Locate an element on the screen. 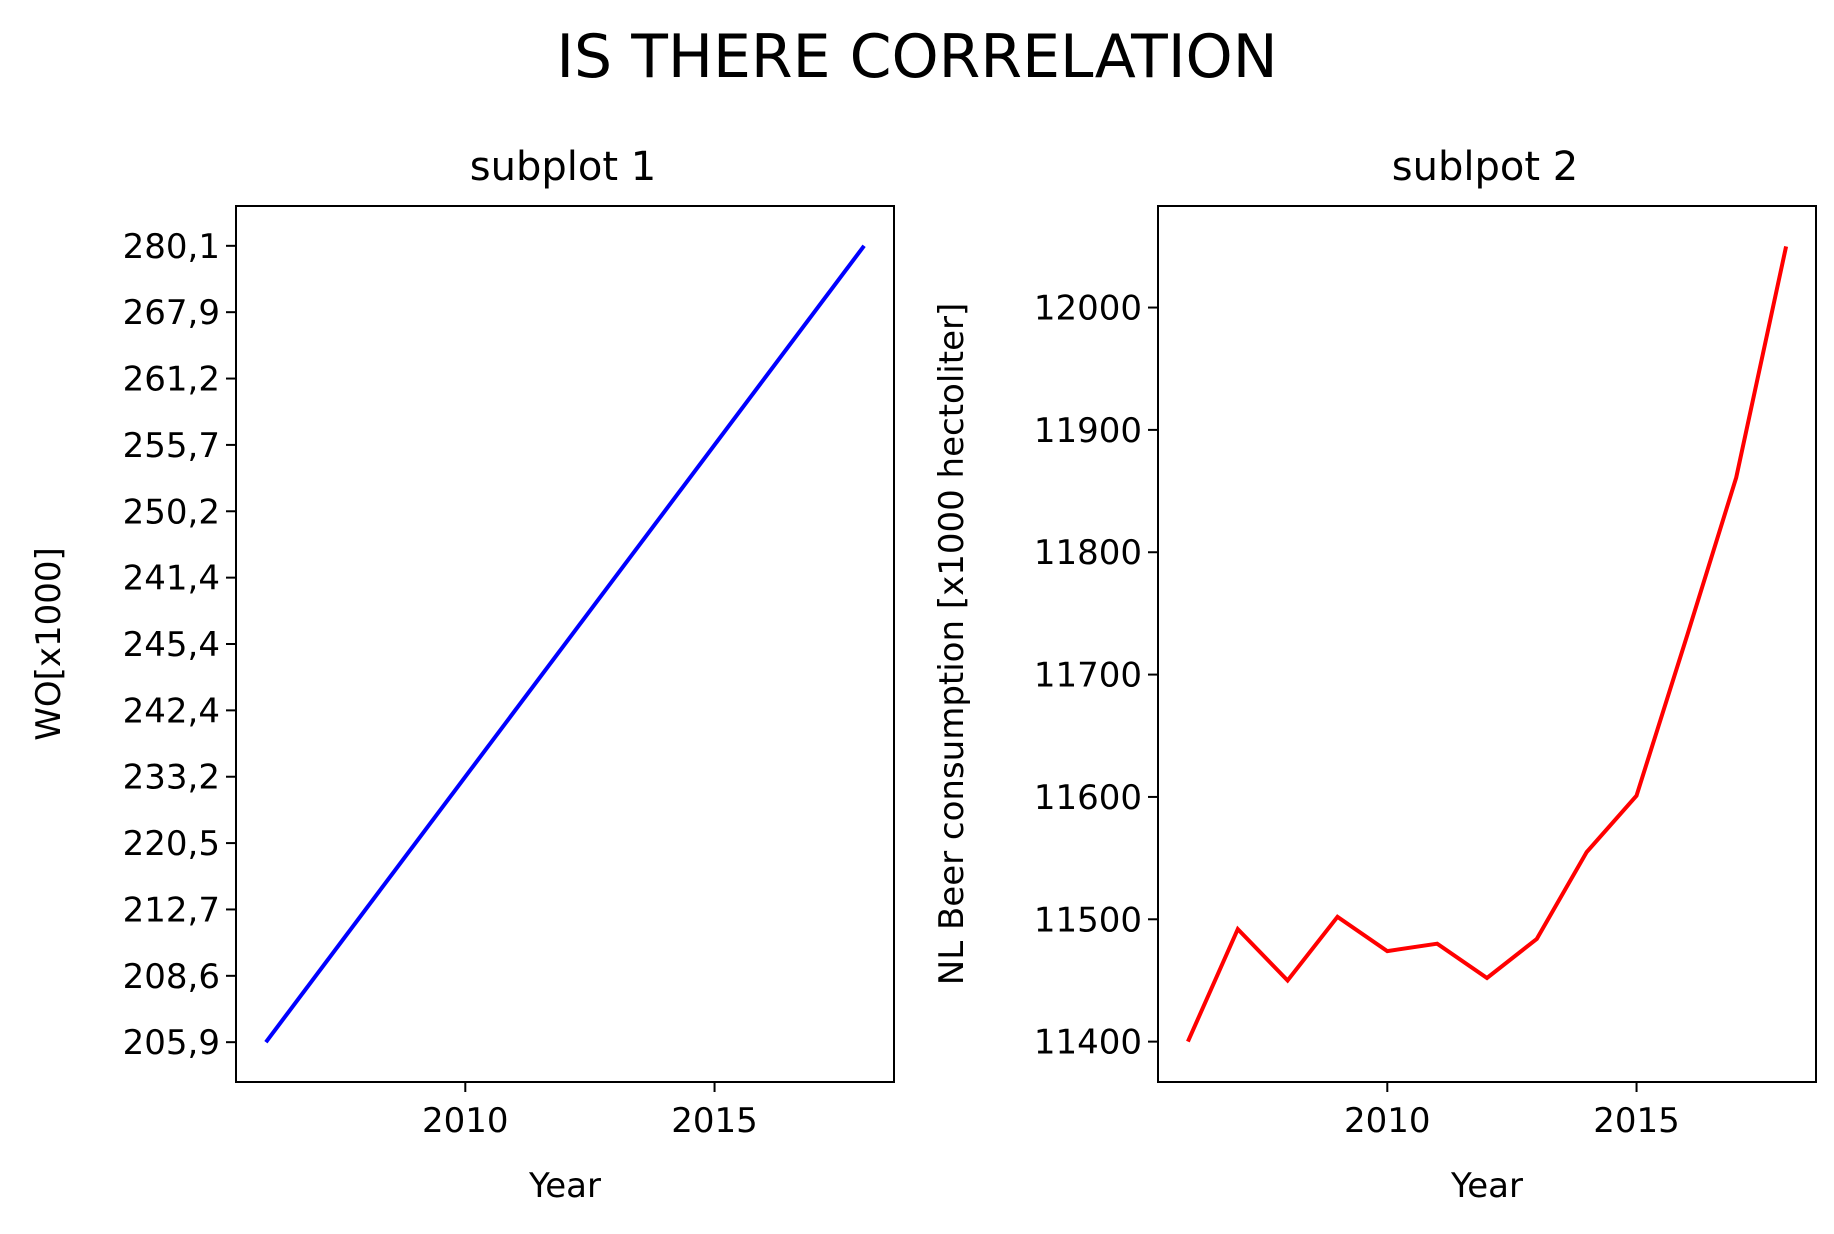 This screenshot has height=1234, width=1834. y-tick-label: 241,4 is located at coordinates (171, 579).